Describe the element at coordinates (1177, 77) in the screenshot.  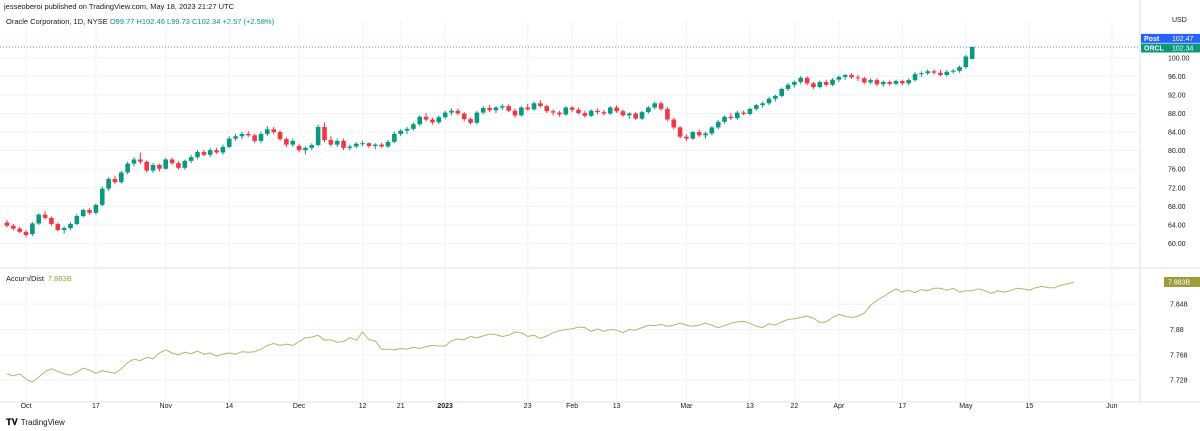
I see `price-tick-label: 96.00` at that location.